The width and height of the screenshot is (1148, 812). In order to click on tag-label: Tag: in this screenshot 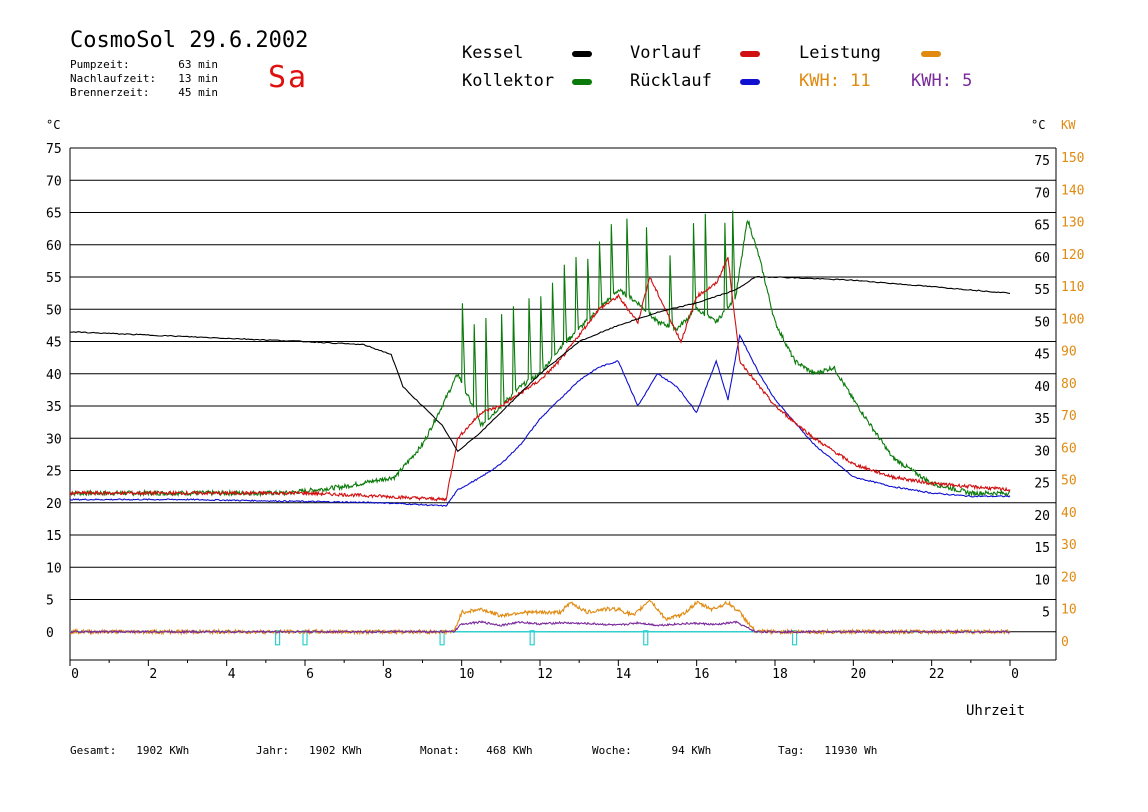, I will do `click(791, 750)`.